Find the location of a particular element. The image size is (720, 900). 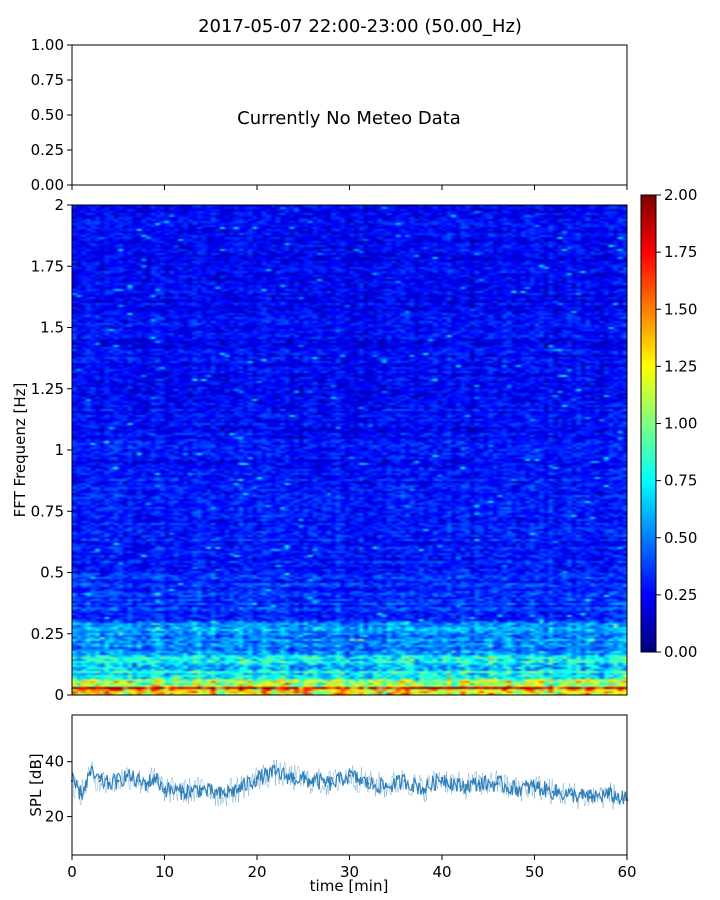

spl-x-tick-label: 0 is located at coordinates (72, 872).